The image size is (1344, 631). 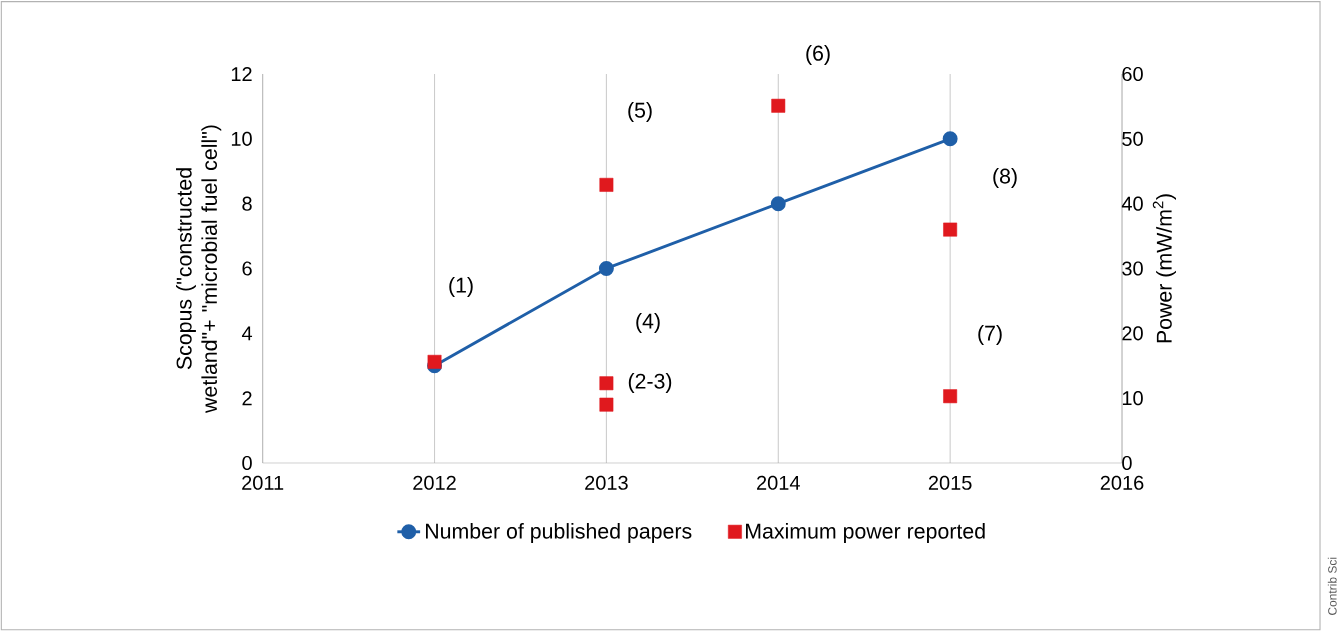 I want to click on y2-tick-label: 60, so click(x=1132, y=74).